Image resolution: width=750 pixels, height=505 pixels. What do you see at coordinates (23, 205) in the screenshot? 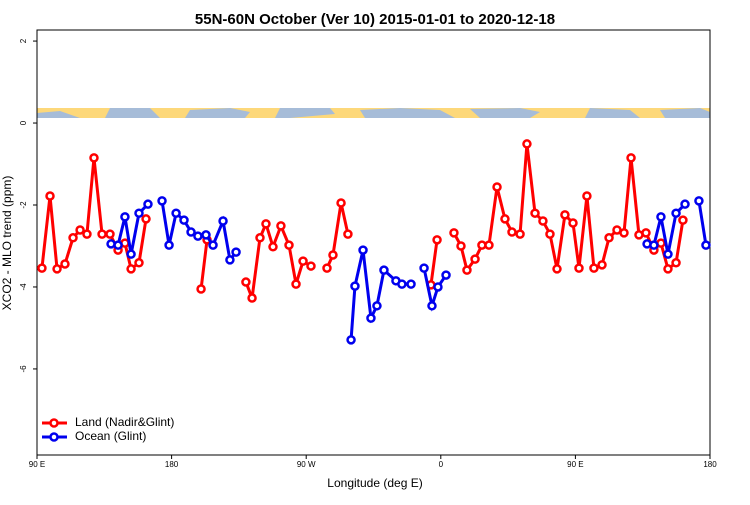
I see `y-tick-label: -2` at bounding box center [23, 205].